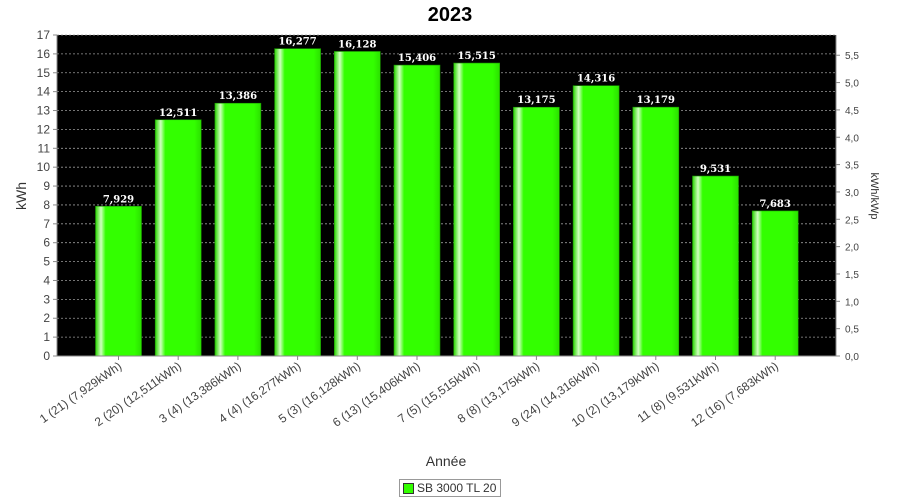 The width and height of the screenshot is (900, 500). What do you see at coordinates (46, 280) in the screenshot?
I see `y-tick-label: 4` at bounding box center [46, 280].